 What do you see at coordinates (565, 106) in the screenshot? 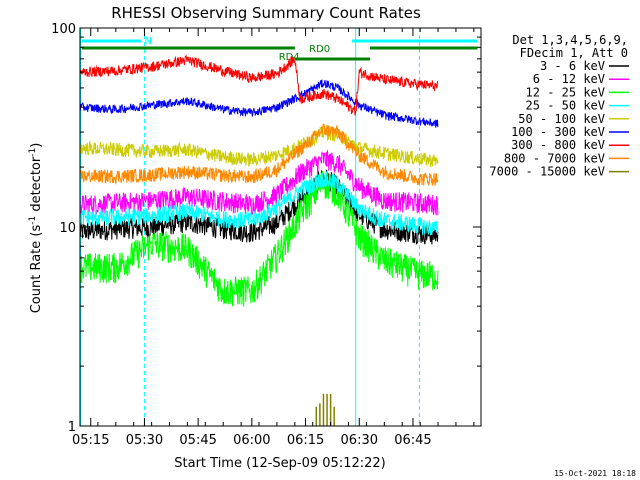
I see `legend-entry-label: 25 - 50 keV` at bounding box center [565, 106].